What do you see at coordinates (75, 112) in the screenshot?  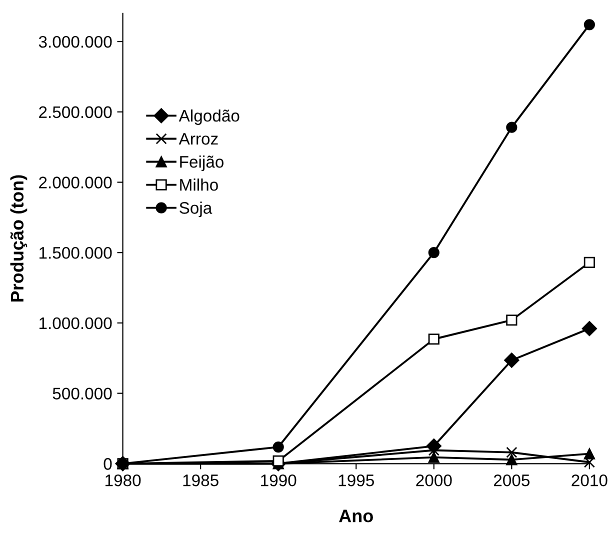 I see `y-tick-label: 2.500.000` at bounding box center [75, 112].